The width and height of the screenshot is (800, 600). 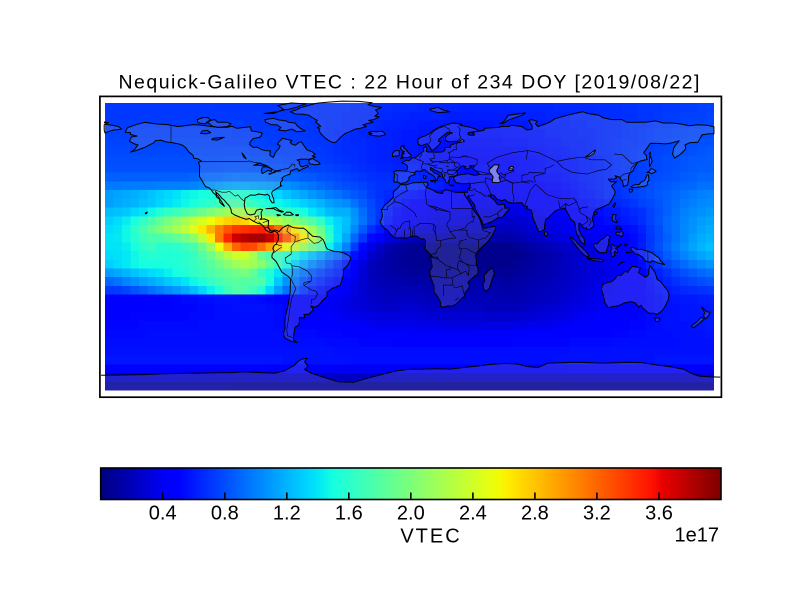 What do you see at coordinates (411, 514) in the screenshot?
I see `svg-text: 2.0` at bounding box center [411, 514].